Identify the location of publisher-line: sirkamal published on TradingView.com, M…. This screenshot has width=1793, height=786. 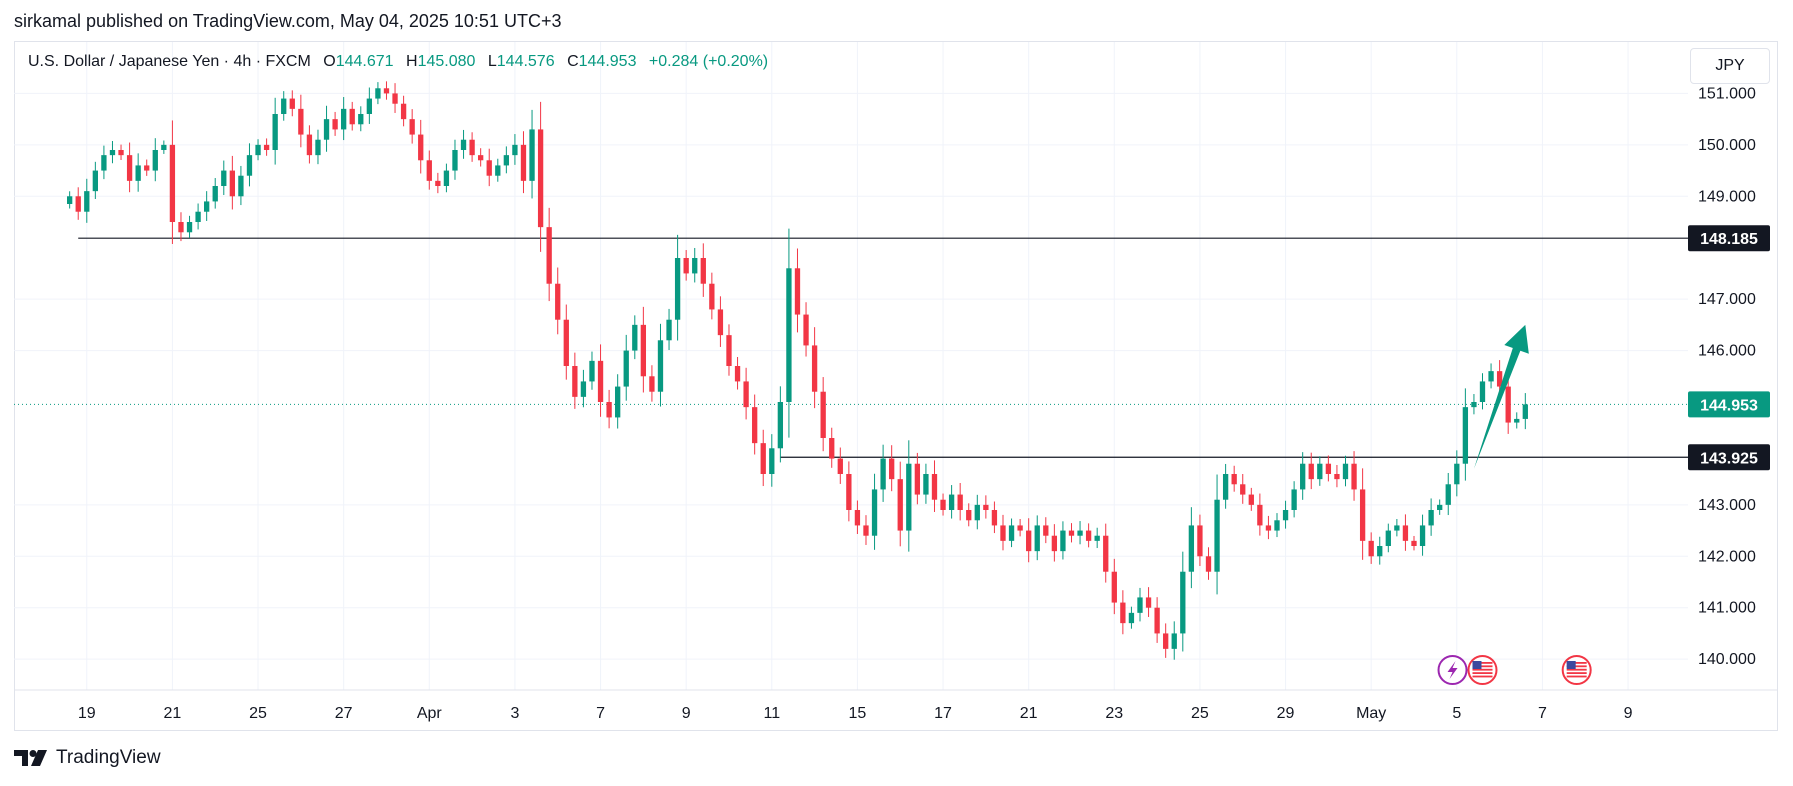
(288, 21).